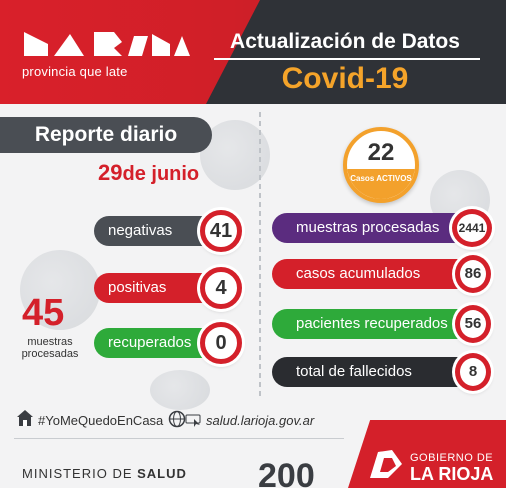 The width and height of the screenshot is (506, 488). I want to click on daily-label: negativas, so click(140, 230).